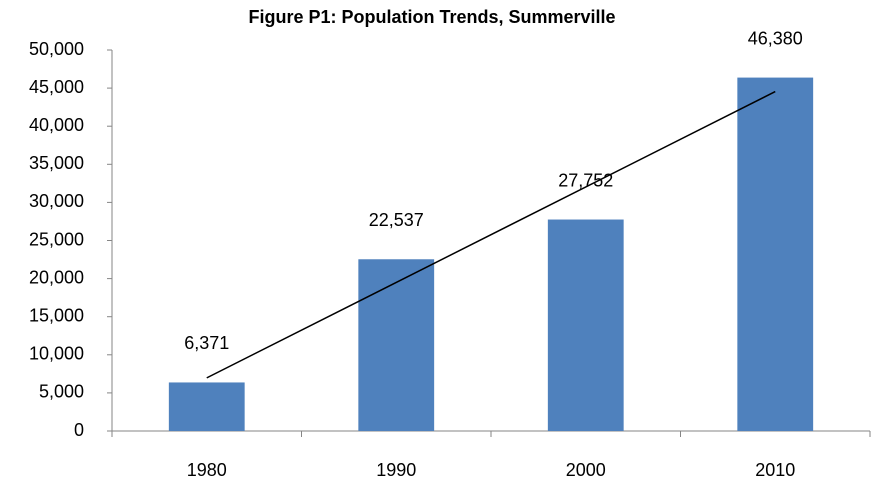 The width and height of the screenshot is (871, 487). What do you see at coordinates (56, 163) in the screenshot?
I see `y-tick-label: 35,000` at bounding box center [56, 163].